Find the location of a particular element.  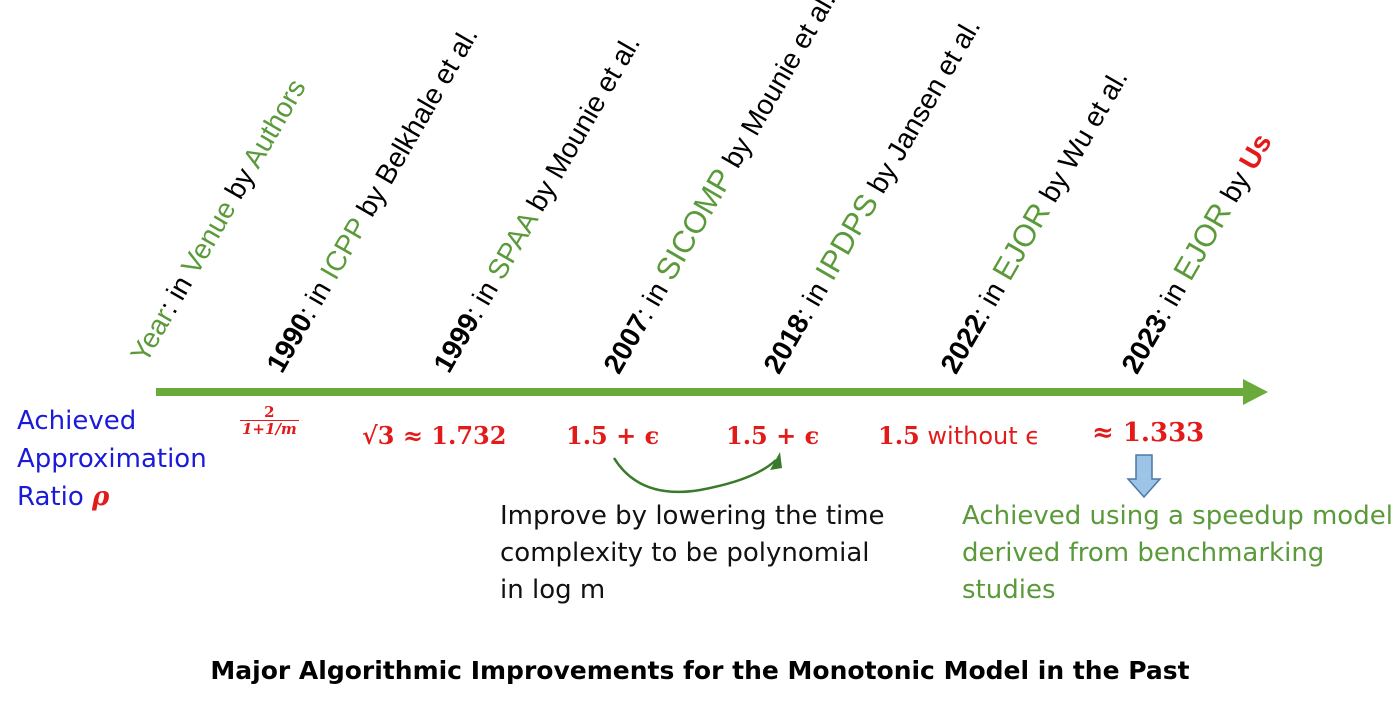

note-line: in log m is located at coordinates (553, 590).